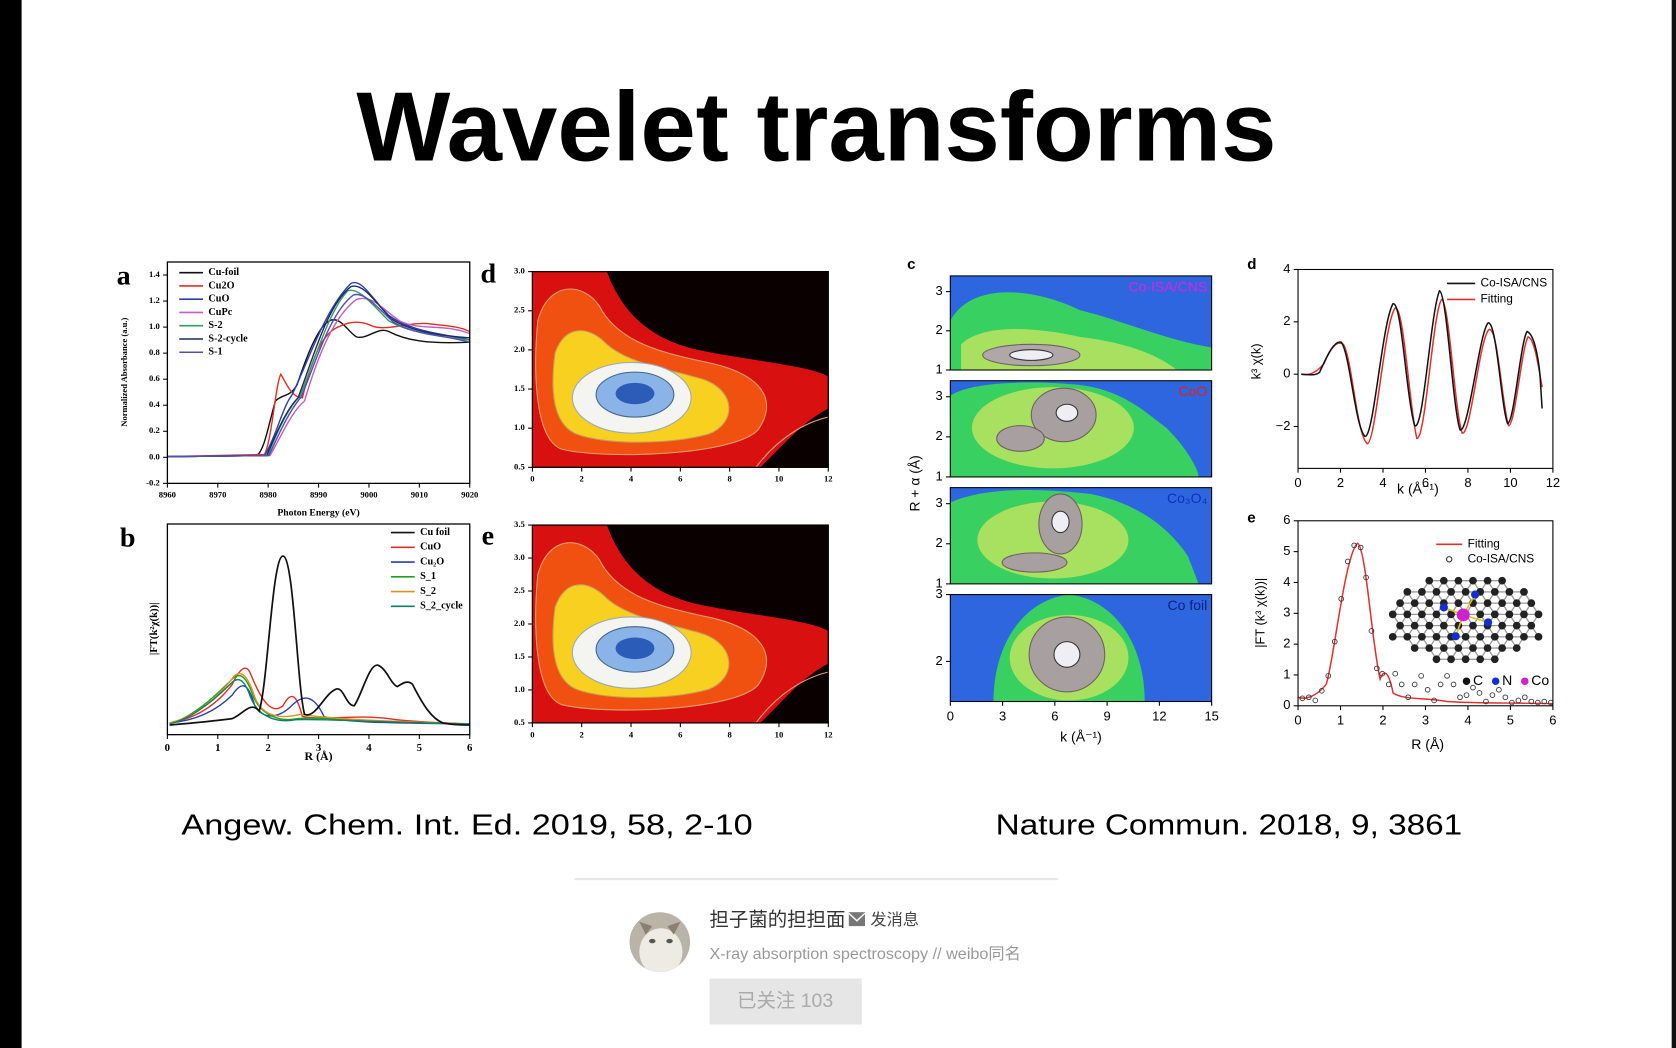 This screenshot has height=1048, width=1676. What do you see at coordinates (215, 325) in the screenshot?
I see `legend-label: S-2` at bounding box center [215, 325].